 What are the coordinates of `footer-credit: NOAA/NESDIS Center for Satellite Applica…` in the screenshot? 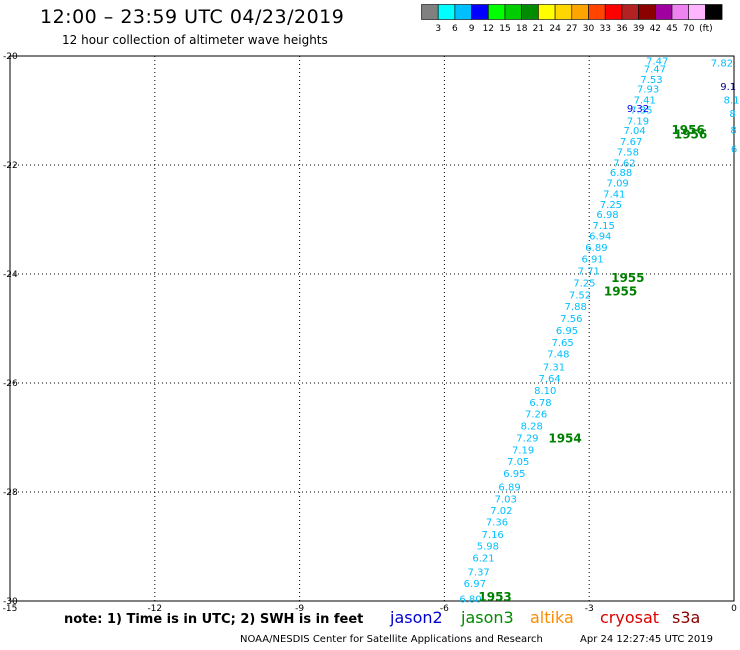 It's located at (391, 639).